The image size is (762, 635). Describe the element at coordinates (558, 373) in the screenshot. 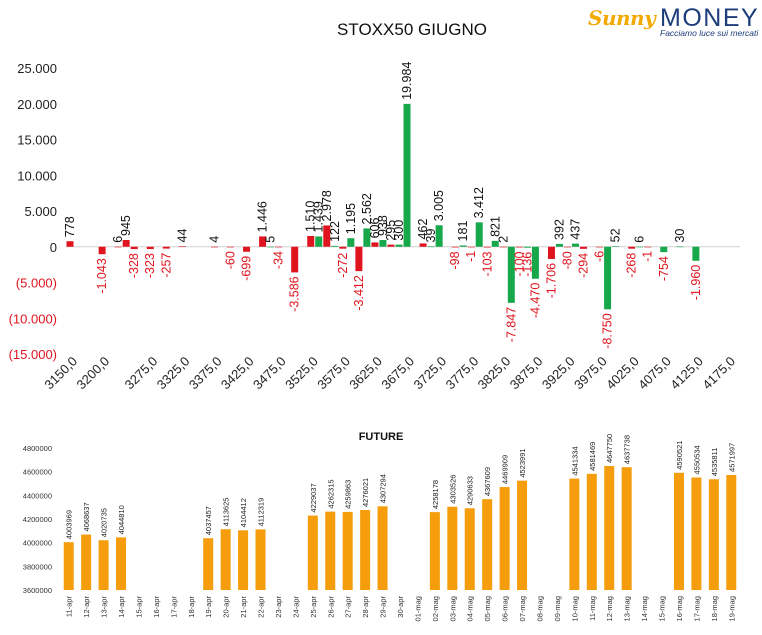

I see `x-tick-label: 3925,0` at that location.